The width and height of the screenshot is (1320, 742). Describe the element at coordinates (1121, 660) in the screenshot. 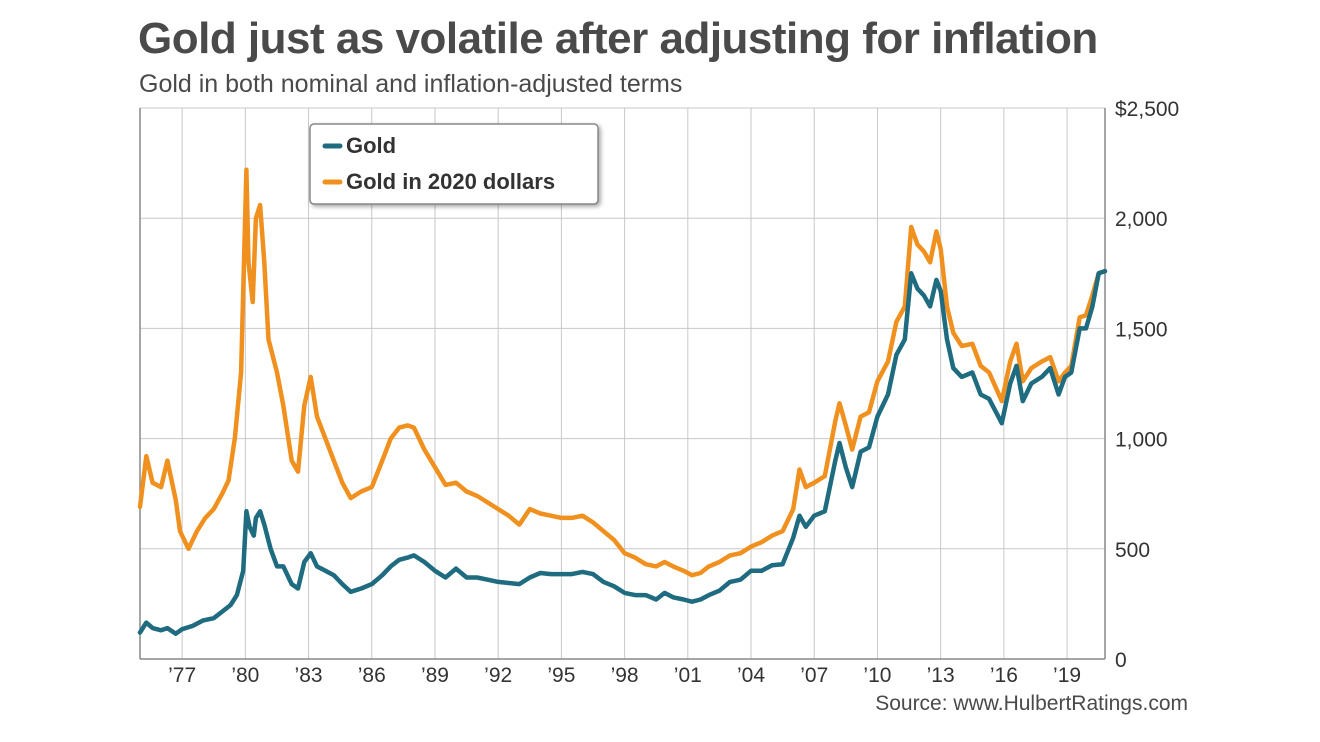

I see `y-tick-label: 0` at that location.